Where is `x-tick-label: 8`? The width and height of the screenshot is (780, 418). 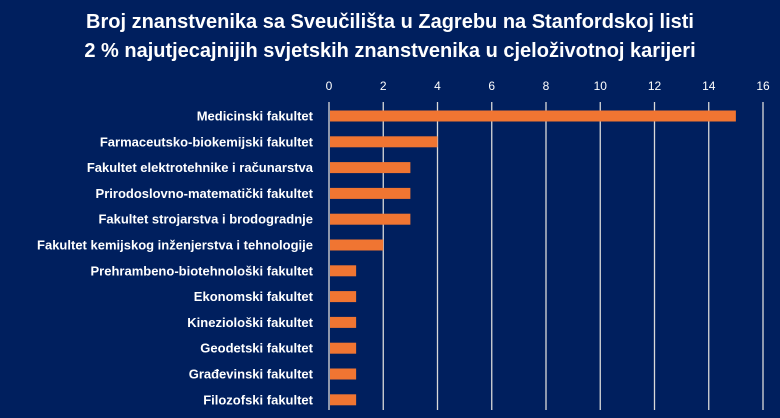 x-tick-label: 8 is located at coordinates (546, 86).